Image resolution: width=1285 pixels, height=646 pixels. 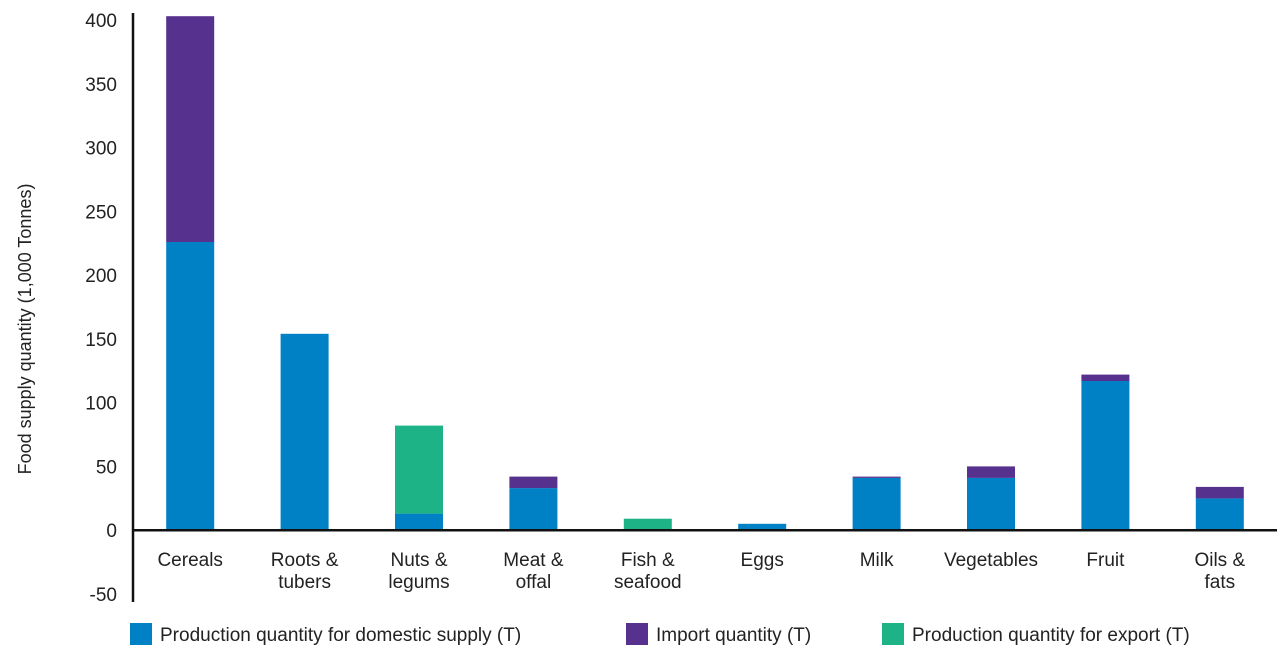 I want to click on x-category-label: Milk, so click(x=877, y=560).